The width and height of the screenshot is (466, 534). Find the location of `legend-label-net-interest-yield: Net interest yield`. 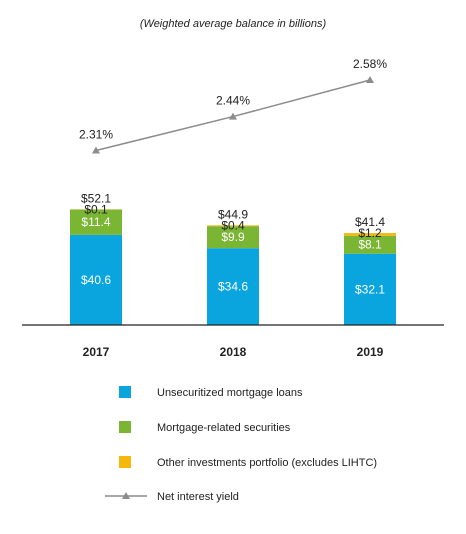

legend-label-net-interest-yield: Net interest yield is located at coordinates (198, 497).